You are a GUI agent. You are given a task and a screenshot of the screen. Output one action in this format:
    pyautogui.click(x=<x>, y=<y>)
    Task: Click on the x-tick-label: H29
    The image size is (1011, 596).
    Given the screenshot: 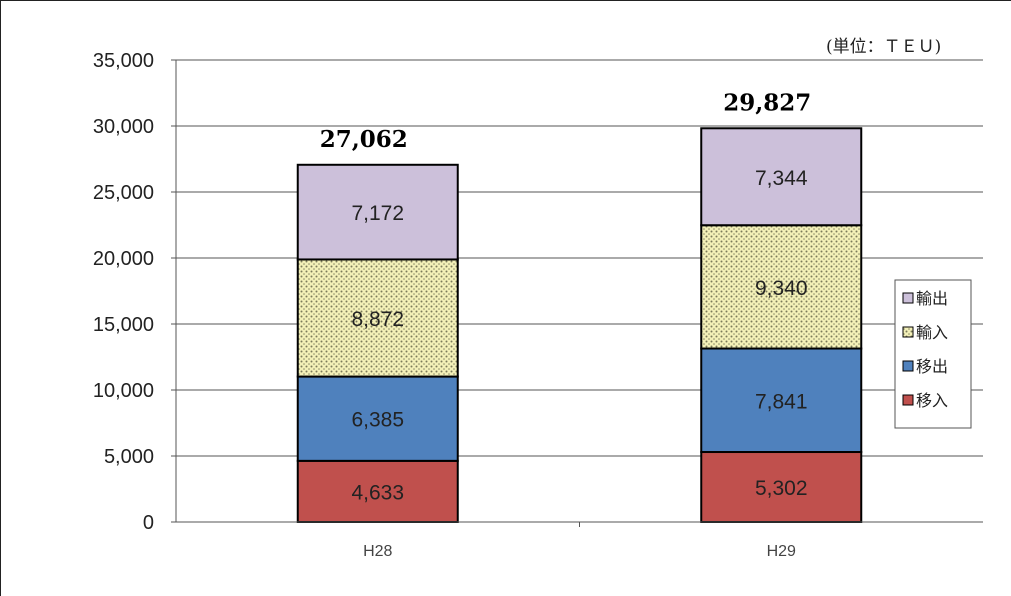 What is the action you would take?
    pyautogui.click(x=781, y=551)
    